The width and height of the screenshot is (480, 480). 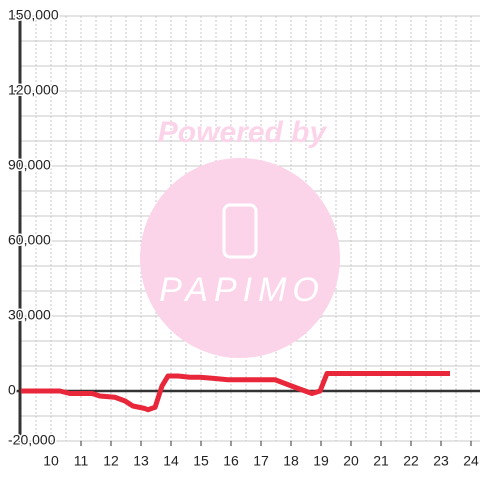 I want to click on x-tick-label: 21, so click(x=381, y=461).